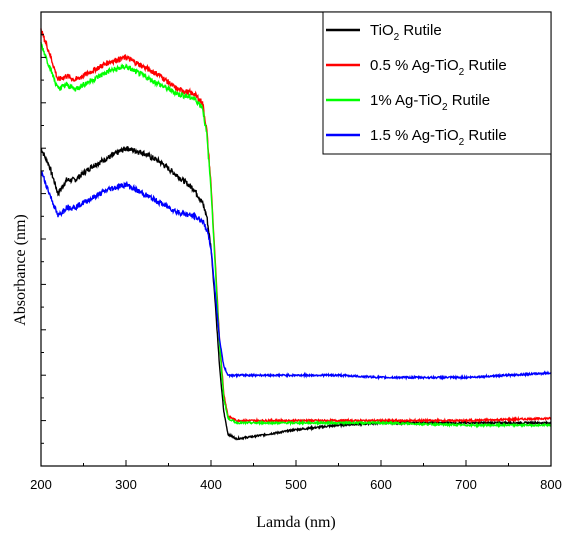 The width and height of the screenshot is (565, 535). I want to click on x-tick-label: 400, so click(211, 484).